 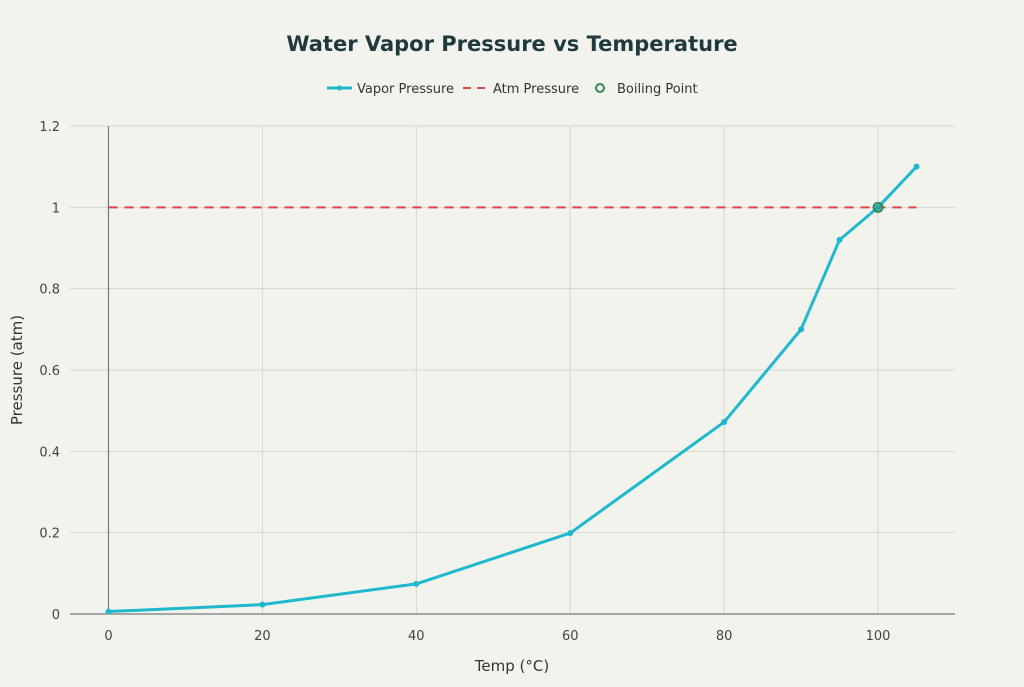 I want to click on x-tick-label: 0, so click(x=108, y=636).